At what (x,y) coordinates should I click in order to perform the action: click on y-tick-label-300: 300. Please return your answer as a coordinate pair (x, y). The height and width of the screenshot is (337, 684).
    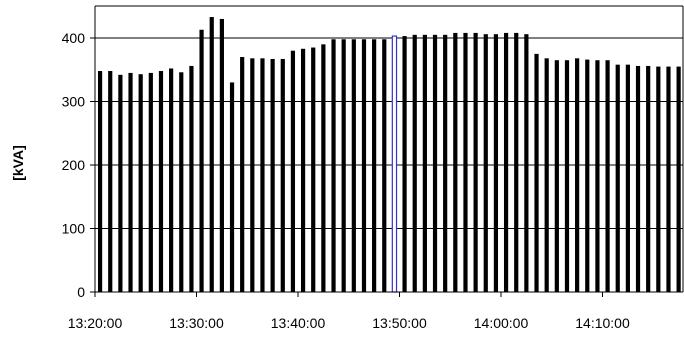
    Looking at the image, I should click on (74, 102).